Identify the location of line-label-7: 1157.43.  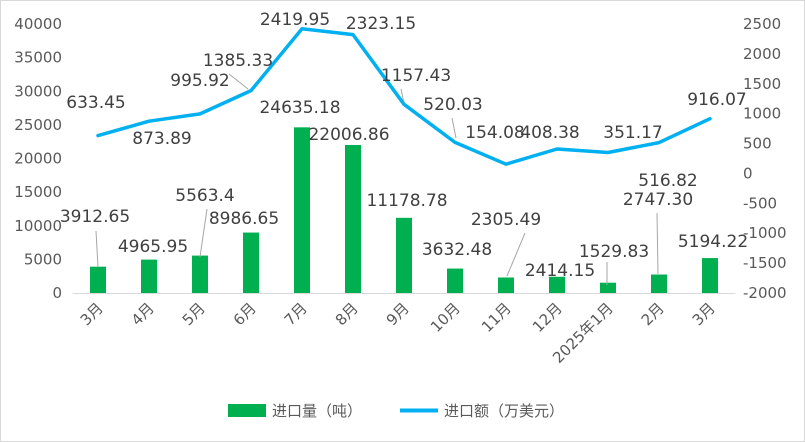
(416, 76).